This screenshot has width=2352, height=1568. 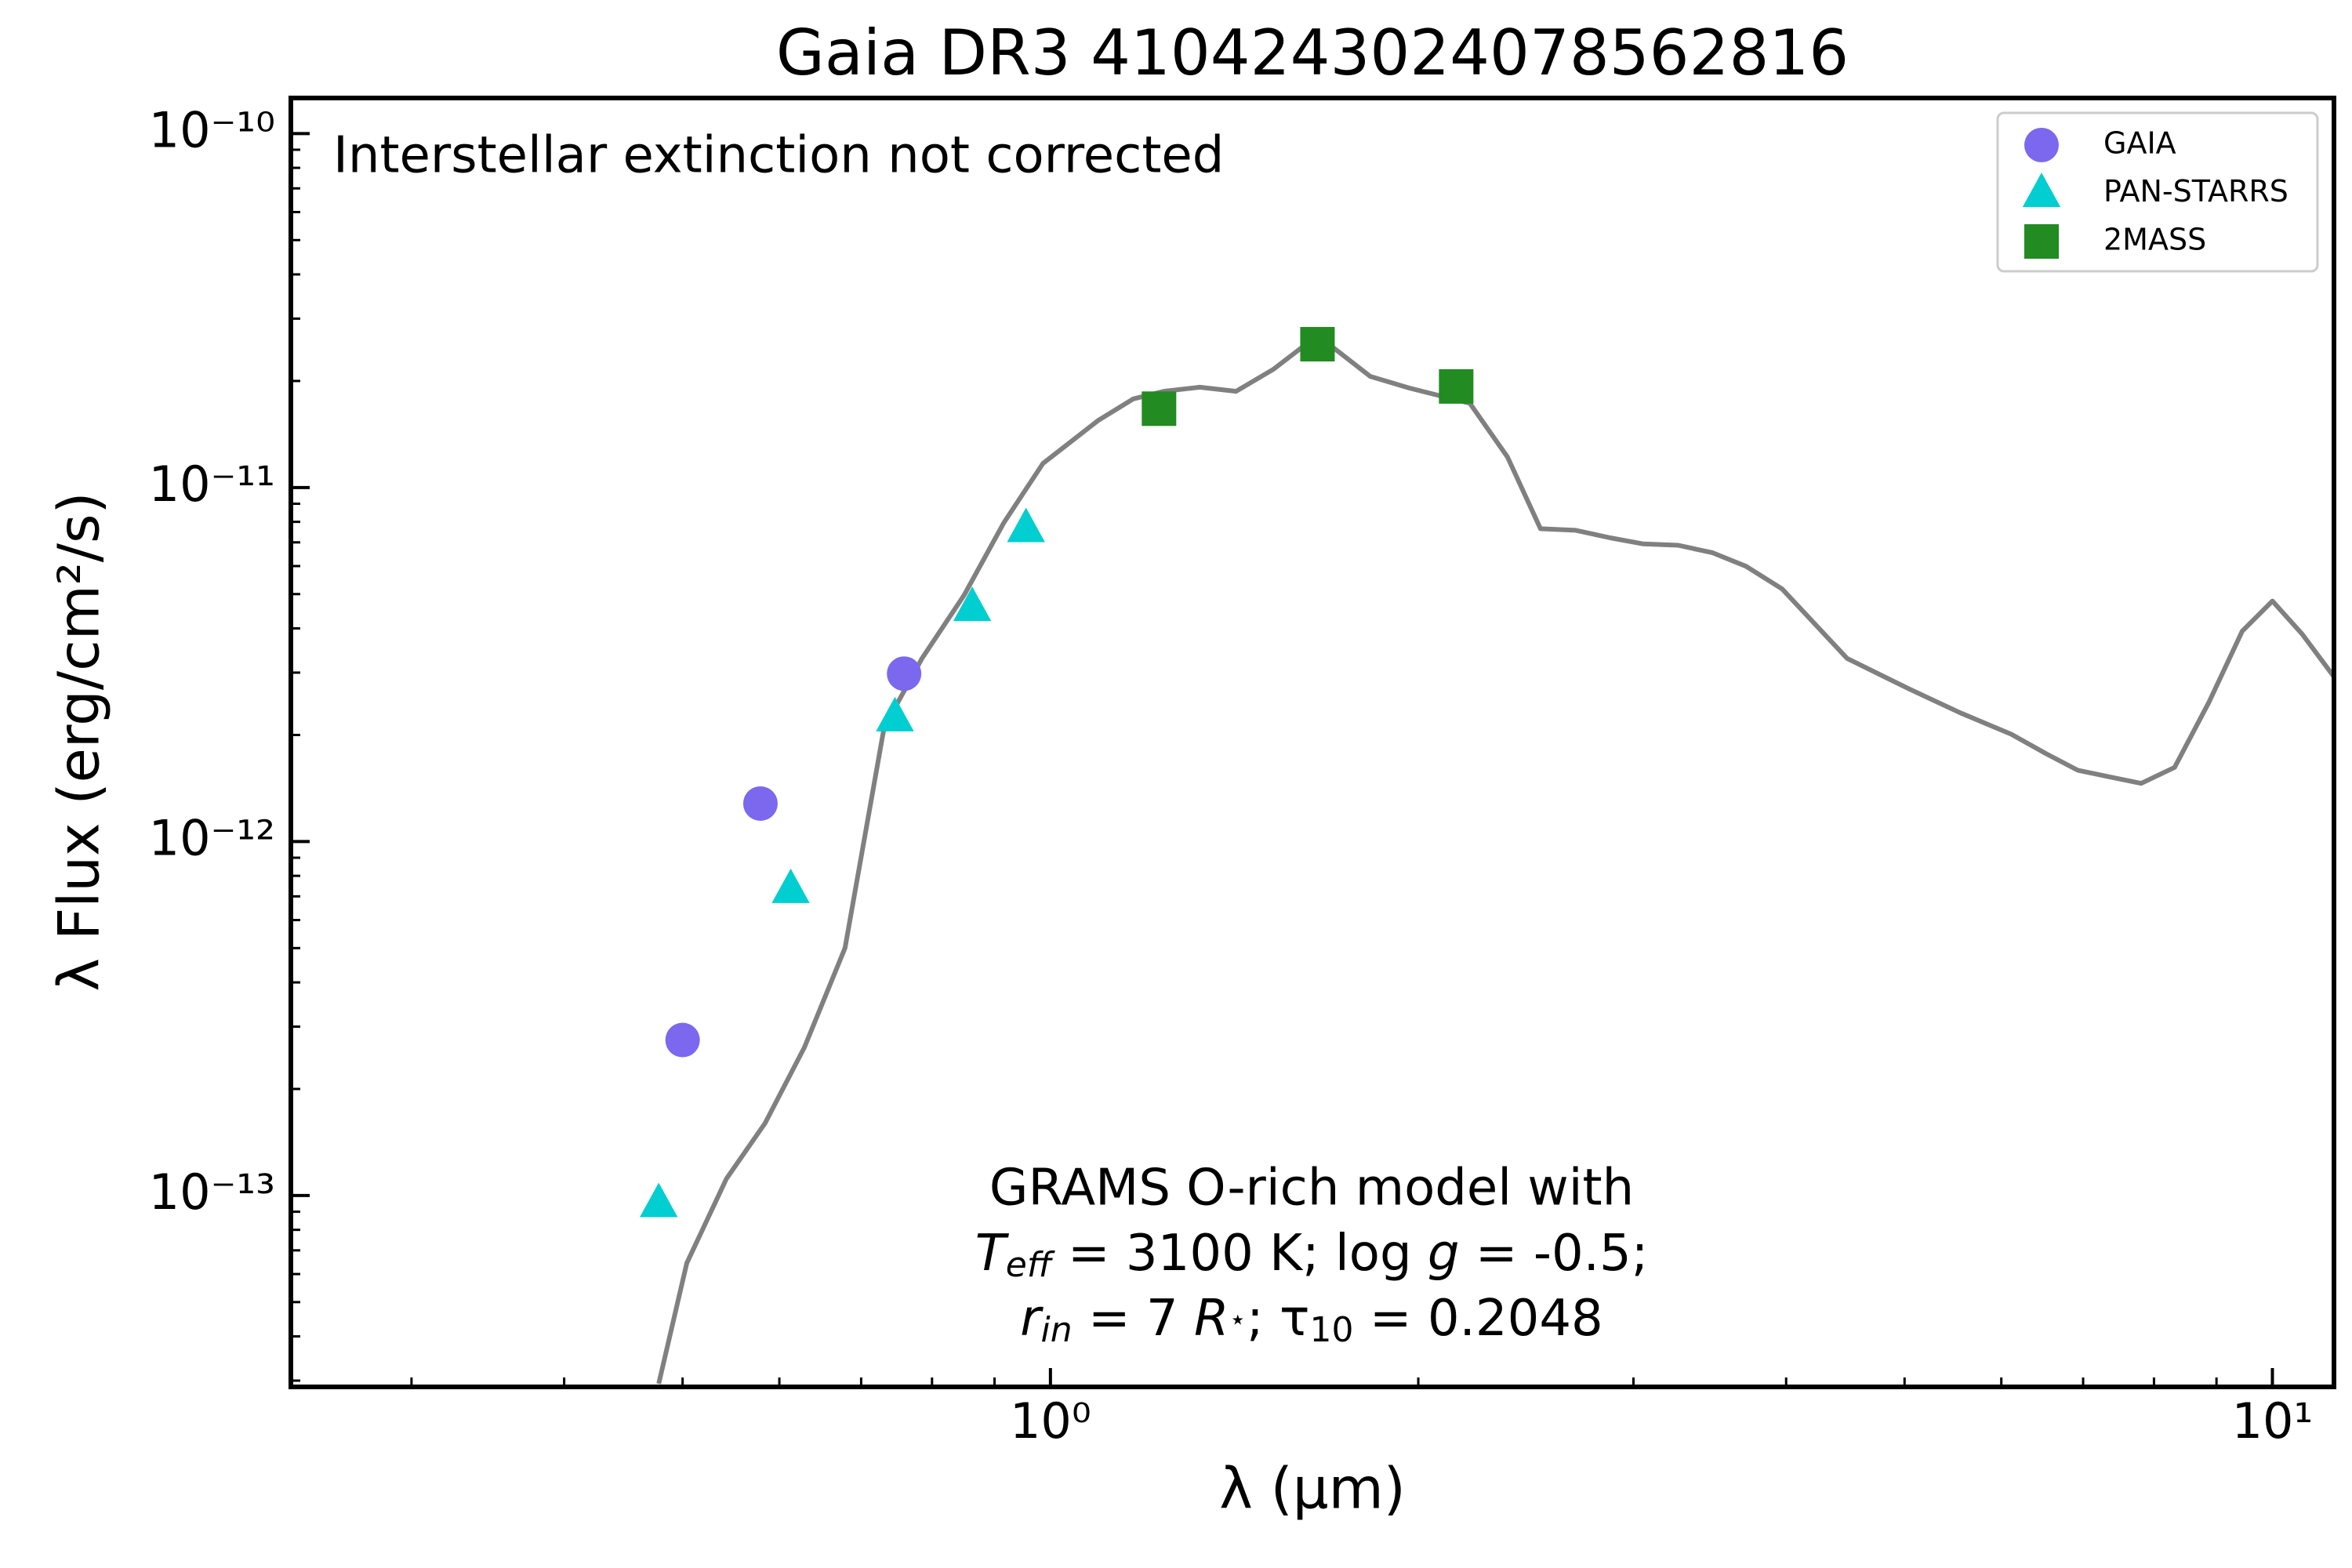 What do you see at coordinates (1238, 1320) in the screenshot?
I see `annotation-part: ⋆` at bounding box center [1238, 1320].